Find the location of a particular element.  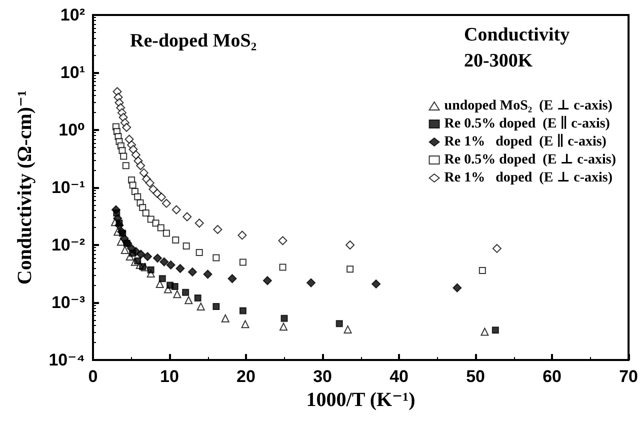

y-tick-label: 10⁻² is located at coordinates (68, 245).